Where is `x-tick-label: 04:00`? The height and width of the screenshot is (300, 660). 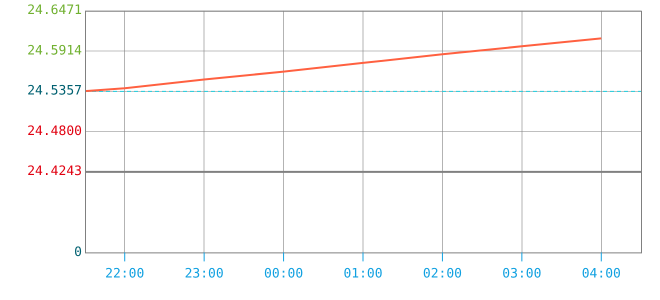
x-tick-label: 04:00 is located at coordinates (601, 274).